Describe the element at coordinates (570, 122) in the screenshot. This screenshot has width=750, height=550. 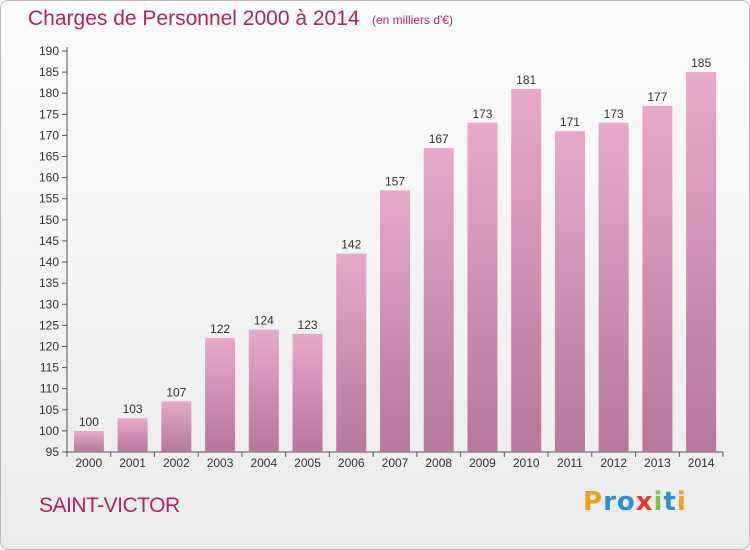
I see `data-label: 171` at that location.